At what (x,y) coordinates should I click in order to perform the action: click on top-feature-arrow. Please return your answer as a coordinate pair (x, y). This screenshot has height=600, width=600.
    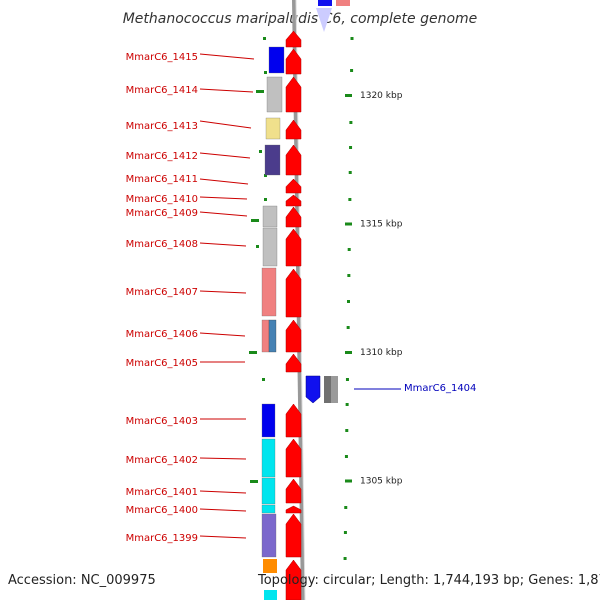
    Looking at the image, I should click on (324, 20).